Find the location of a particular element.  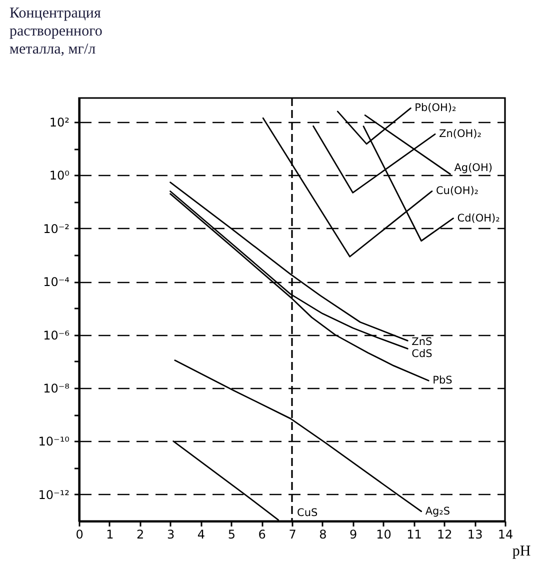

y-tick-label: 10⁻¹² is located at coordinates (54, 495).